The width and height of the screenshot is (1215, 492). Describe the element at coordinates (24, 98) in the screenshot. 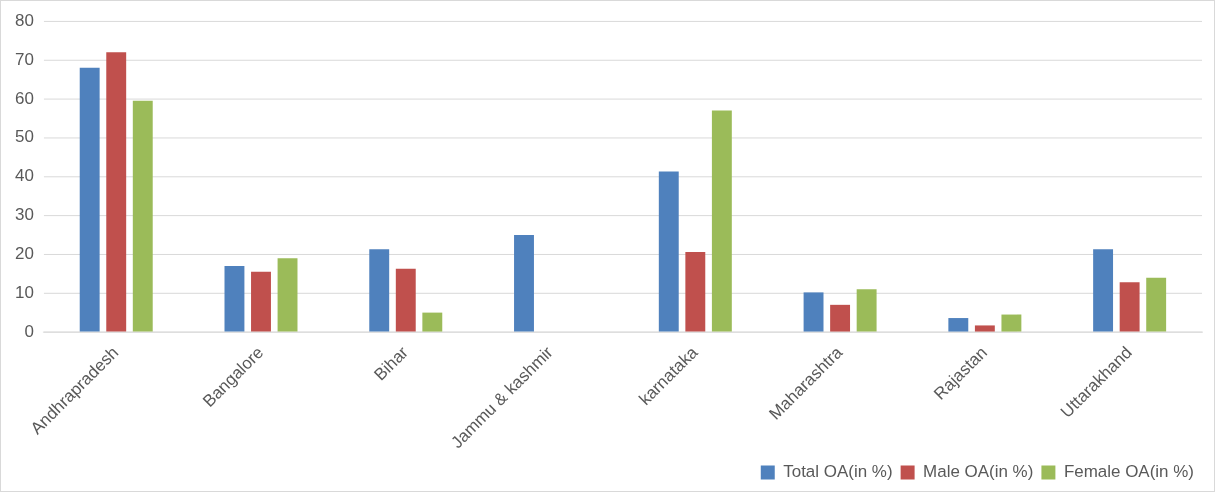

I see `y-tick-label: 60` at that location.